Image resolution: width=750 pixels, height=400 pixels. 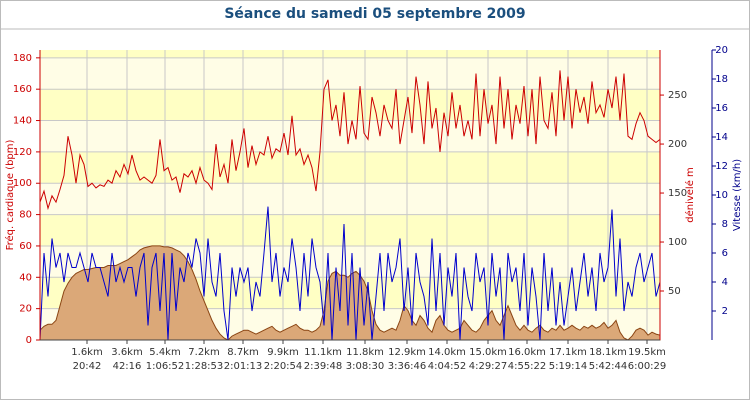 I want to click on y-tick-label: 40, so click(x=25, y=277).